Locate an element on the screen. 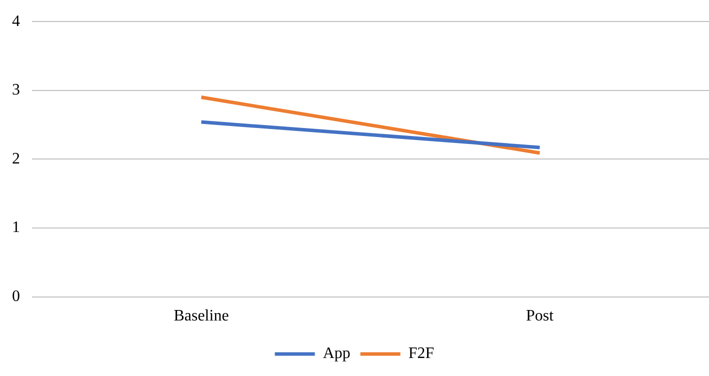 The width and height of the screenshot is (709, 376). legend-label: App is located at coordinates (336, 353).